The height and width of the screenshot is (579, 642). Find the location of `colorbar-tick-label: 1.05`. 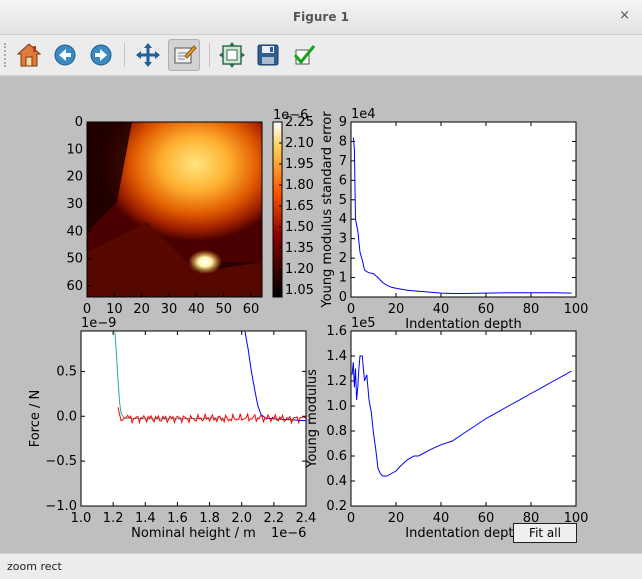

colorbar-tick-label: 1.05 is located at coordinates (299, 290).